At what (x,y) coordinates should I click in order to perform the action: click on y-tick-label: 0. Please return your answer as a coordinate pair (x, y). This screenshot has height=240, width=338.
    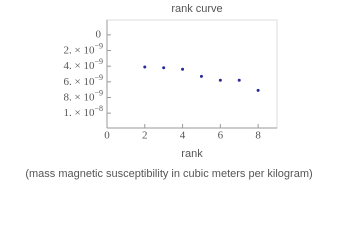
    Looking at the image, I should click on (99, 34).